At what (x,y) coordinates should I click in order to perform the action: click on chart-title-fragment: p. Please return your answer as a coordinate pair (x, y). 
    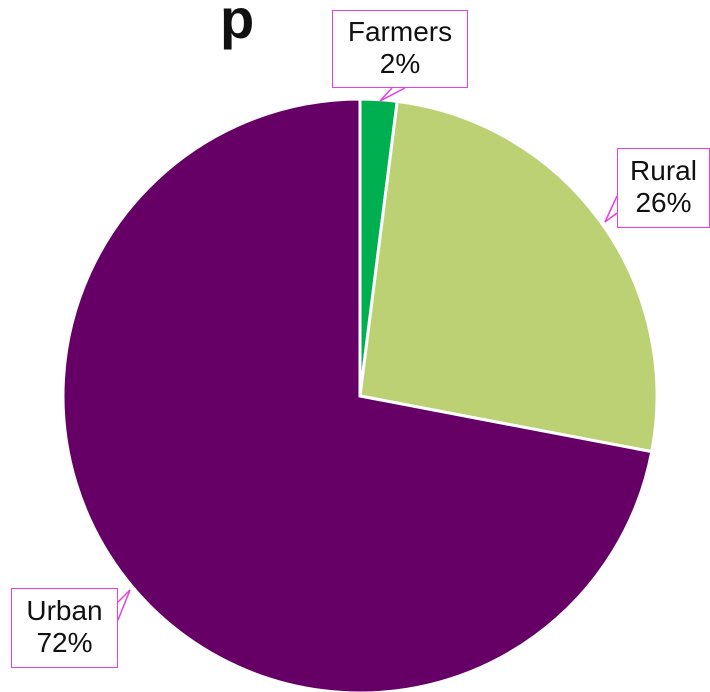
    Looking at the image, I should click on (237, 25).